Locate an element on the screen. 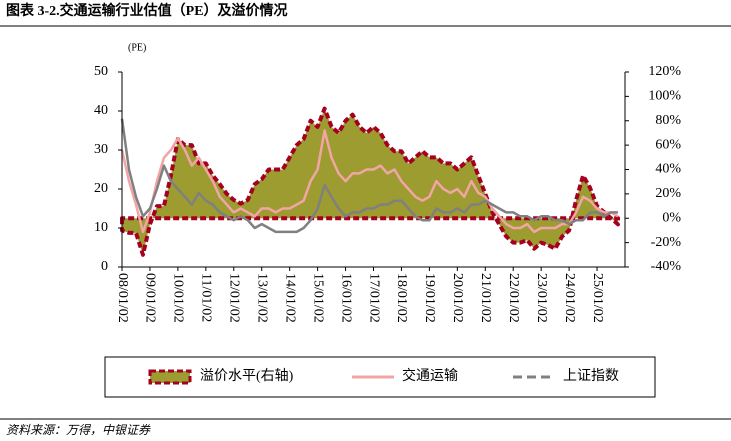 This screenshot has height=441, width=731. legend-label: 交通运输 is located at coordinates (430, 375).